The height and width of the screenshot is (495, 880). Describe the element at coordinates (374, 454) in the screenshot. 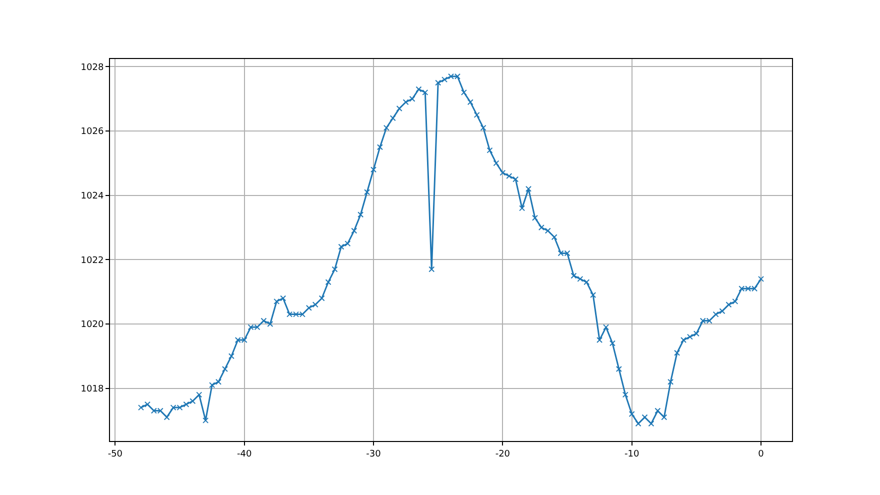

I see `x-tick-label: -30` at that location.